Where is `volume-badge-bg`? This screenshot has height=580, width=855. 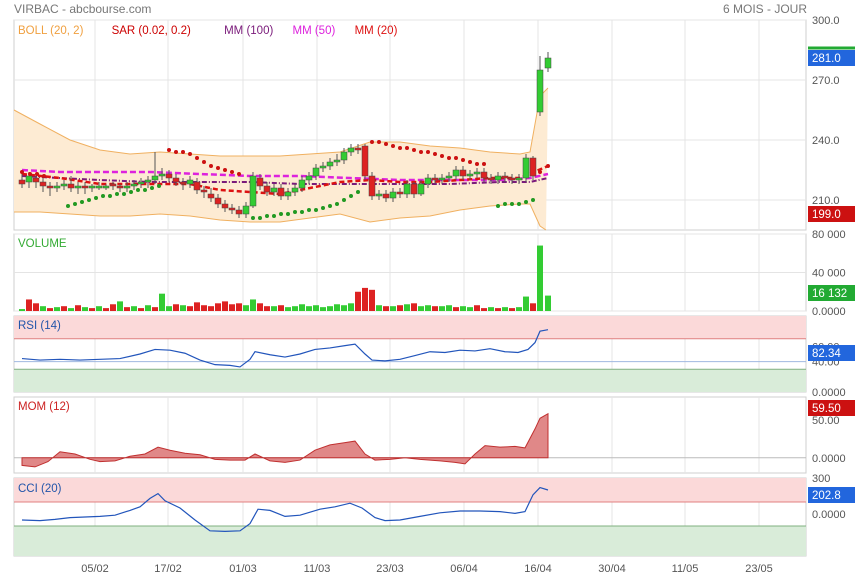 volume-badge-bg is located at coordinates (831, 293).